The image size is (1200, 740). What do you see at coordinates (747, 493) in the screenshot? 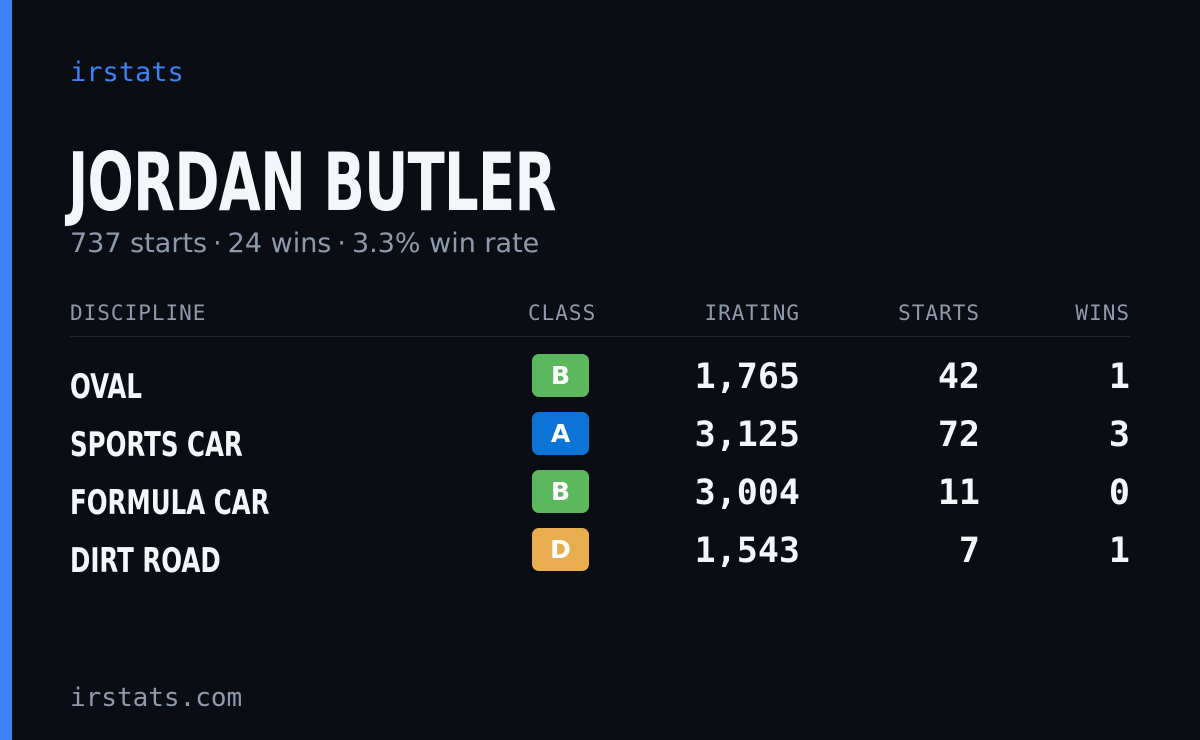
I see `irating-value: 3,004` at bounding box center [747, 493].